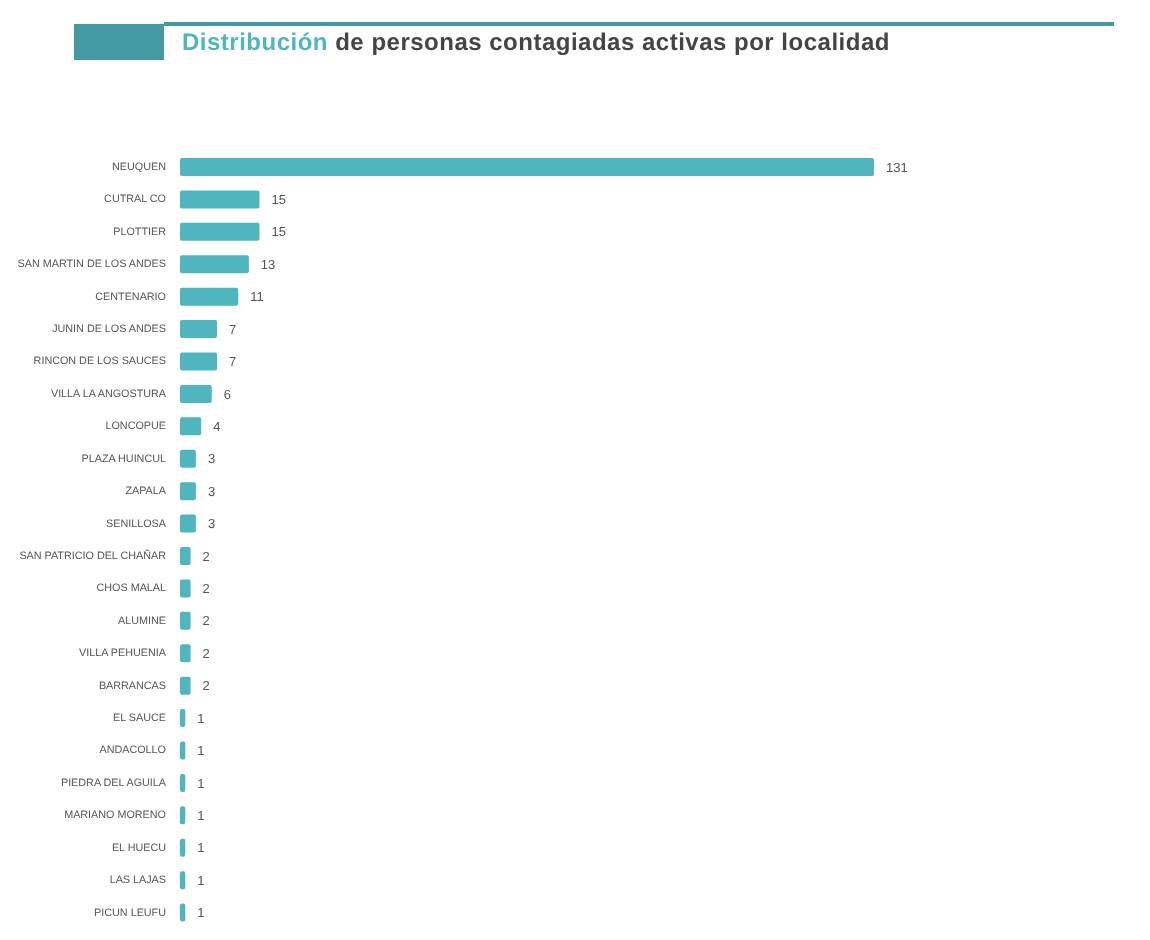  Describe the element at coordinates (536, 42) in the screenshot. I see `chart-title: Distribución de personas contagiadas activas por localidad` at that location.